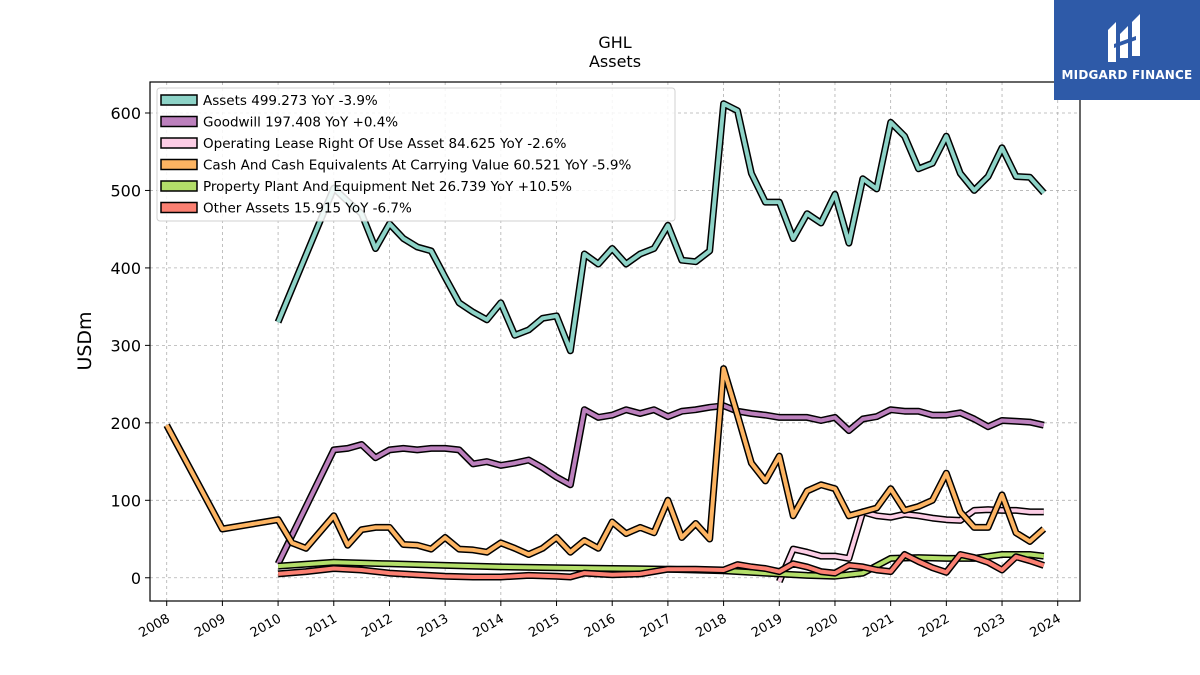 The width and height of the screenshot is (1200, 675). I want to click on brand-logo: MIDGARD FINANCE, so click(1127, 50).